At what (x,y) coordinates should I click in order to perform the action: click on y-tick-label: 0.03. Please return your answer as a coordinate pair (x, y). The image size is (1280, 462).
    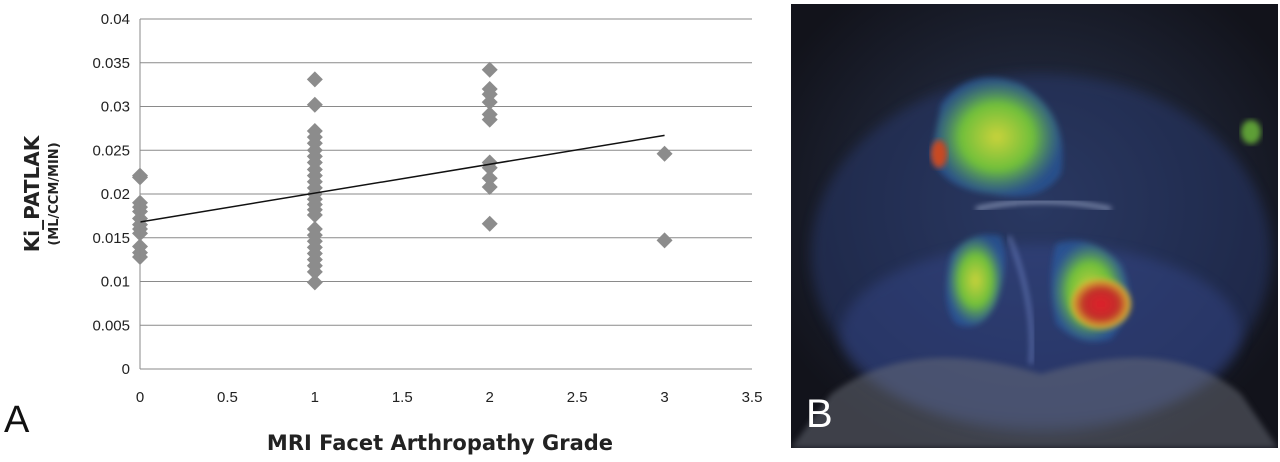
    Looking at the image, I should click on (115, 107).